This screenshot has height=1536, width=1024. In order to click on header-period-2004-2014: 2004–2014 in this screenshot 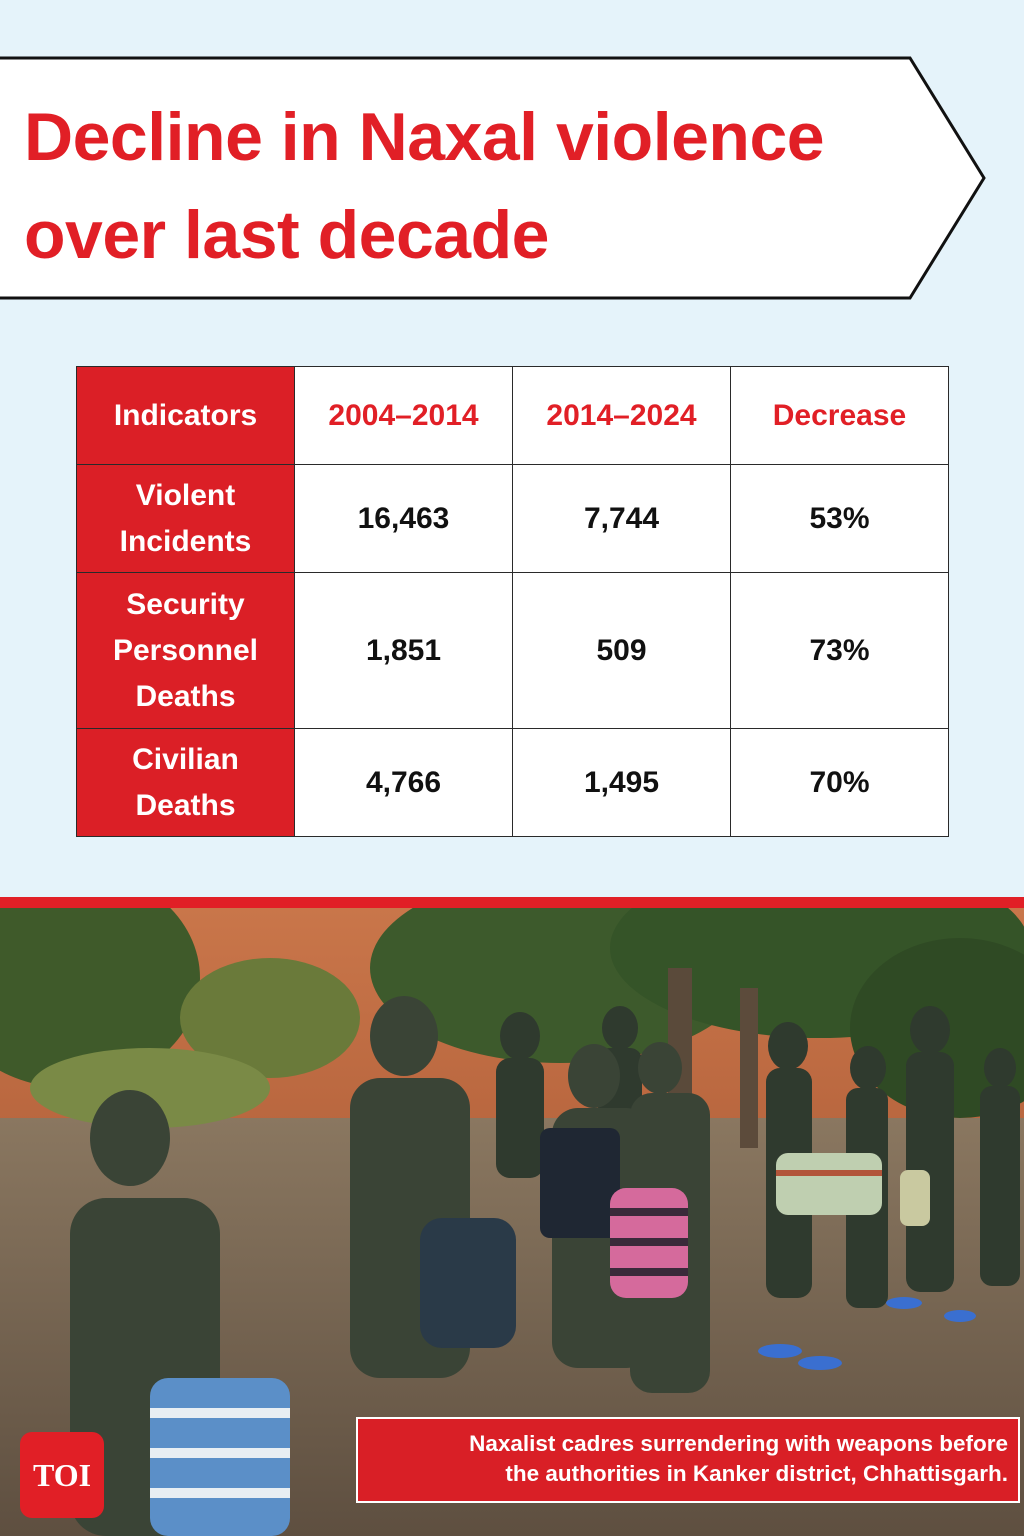, I will do `click(403, 415)`.